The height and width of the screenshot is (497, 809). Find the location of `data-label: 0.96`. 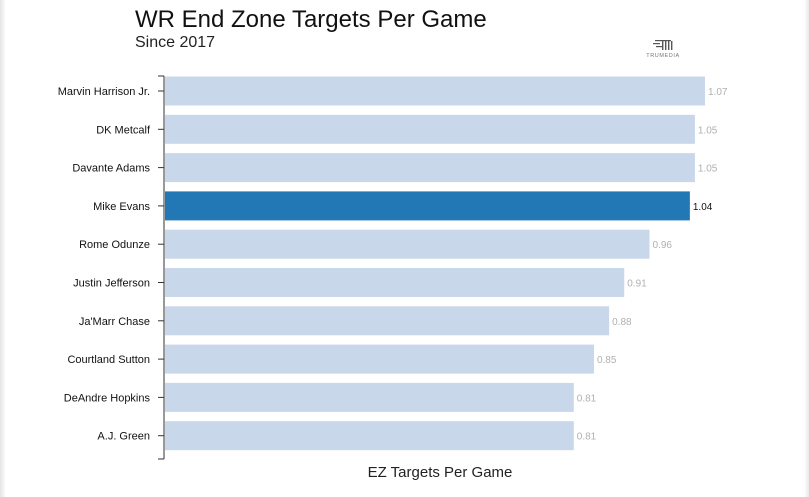

data-label: 0.96 is located at coordinates (662, 245).